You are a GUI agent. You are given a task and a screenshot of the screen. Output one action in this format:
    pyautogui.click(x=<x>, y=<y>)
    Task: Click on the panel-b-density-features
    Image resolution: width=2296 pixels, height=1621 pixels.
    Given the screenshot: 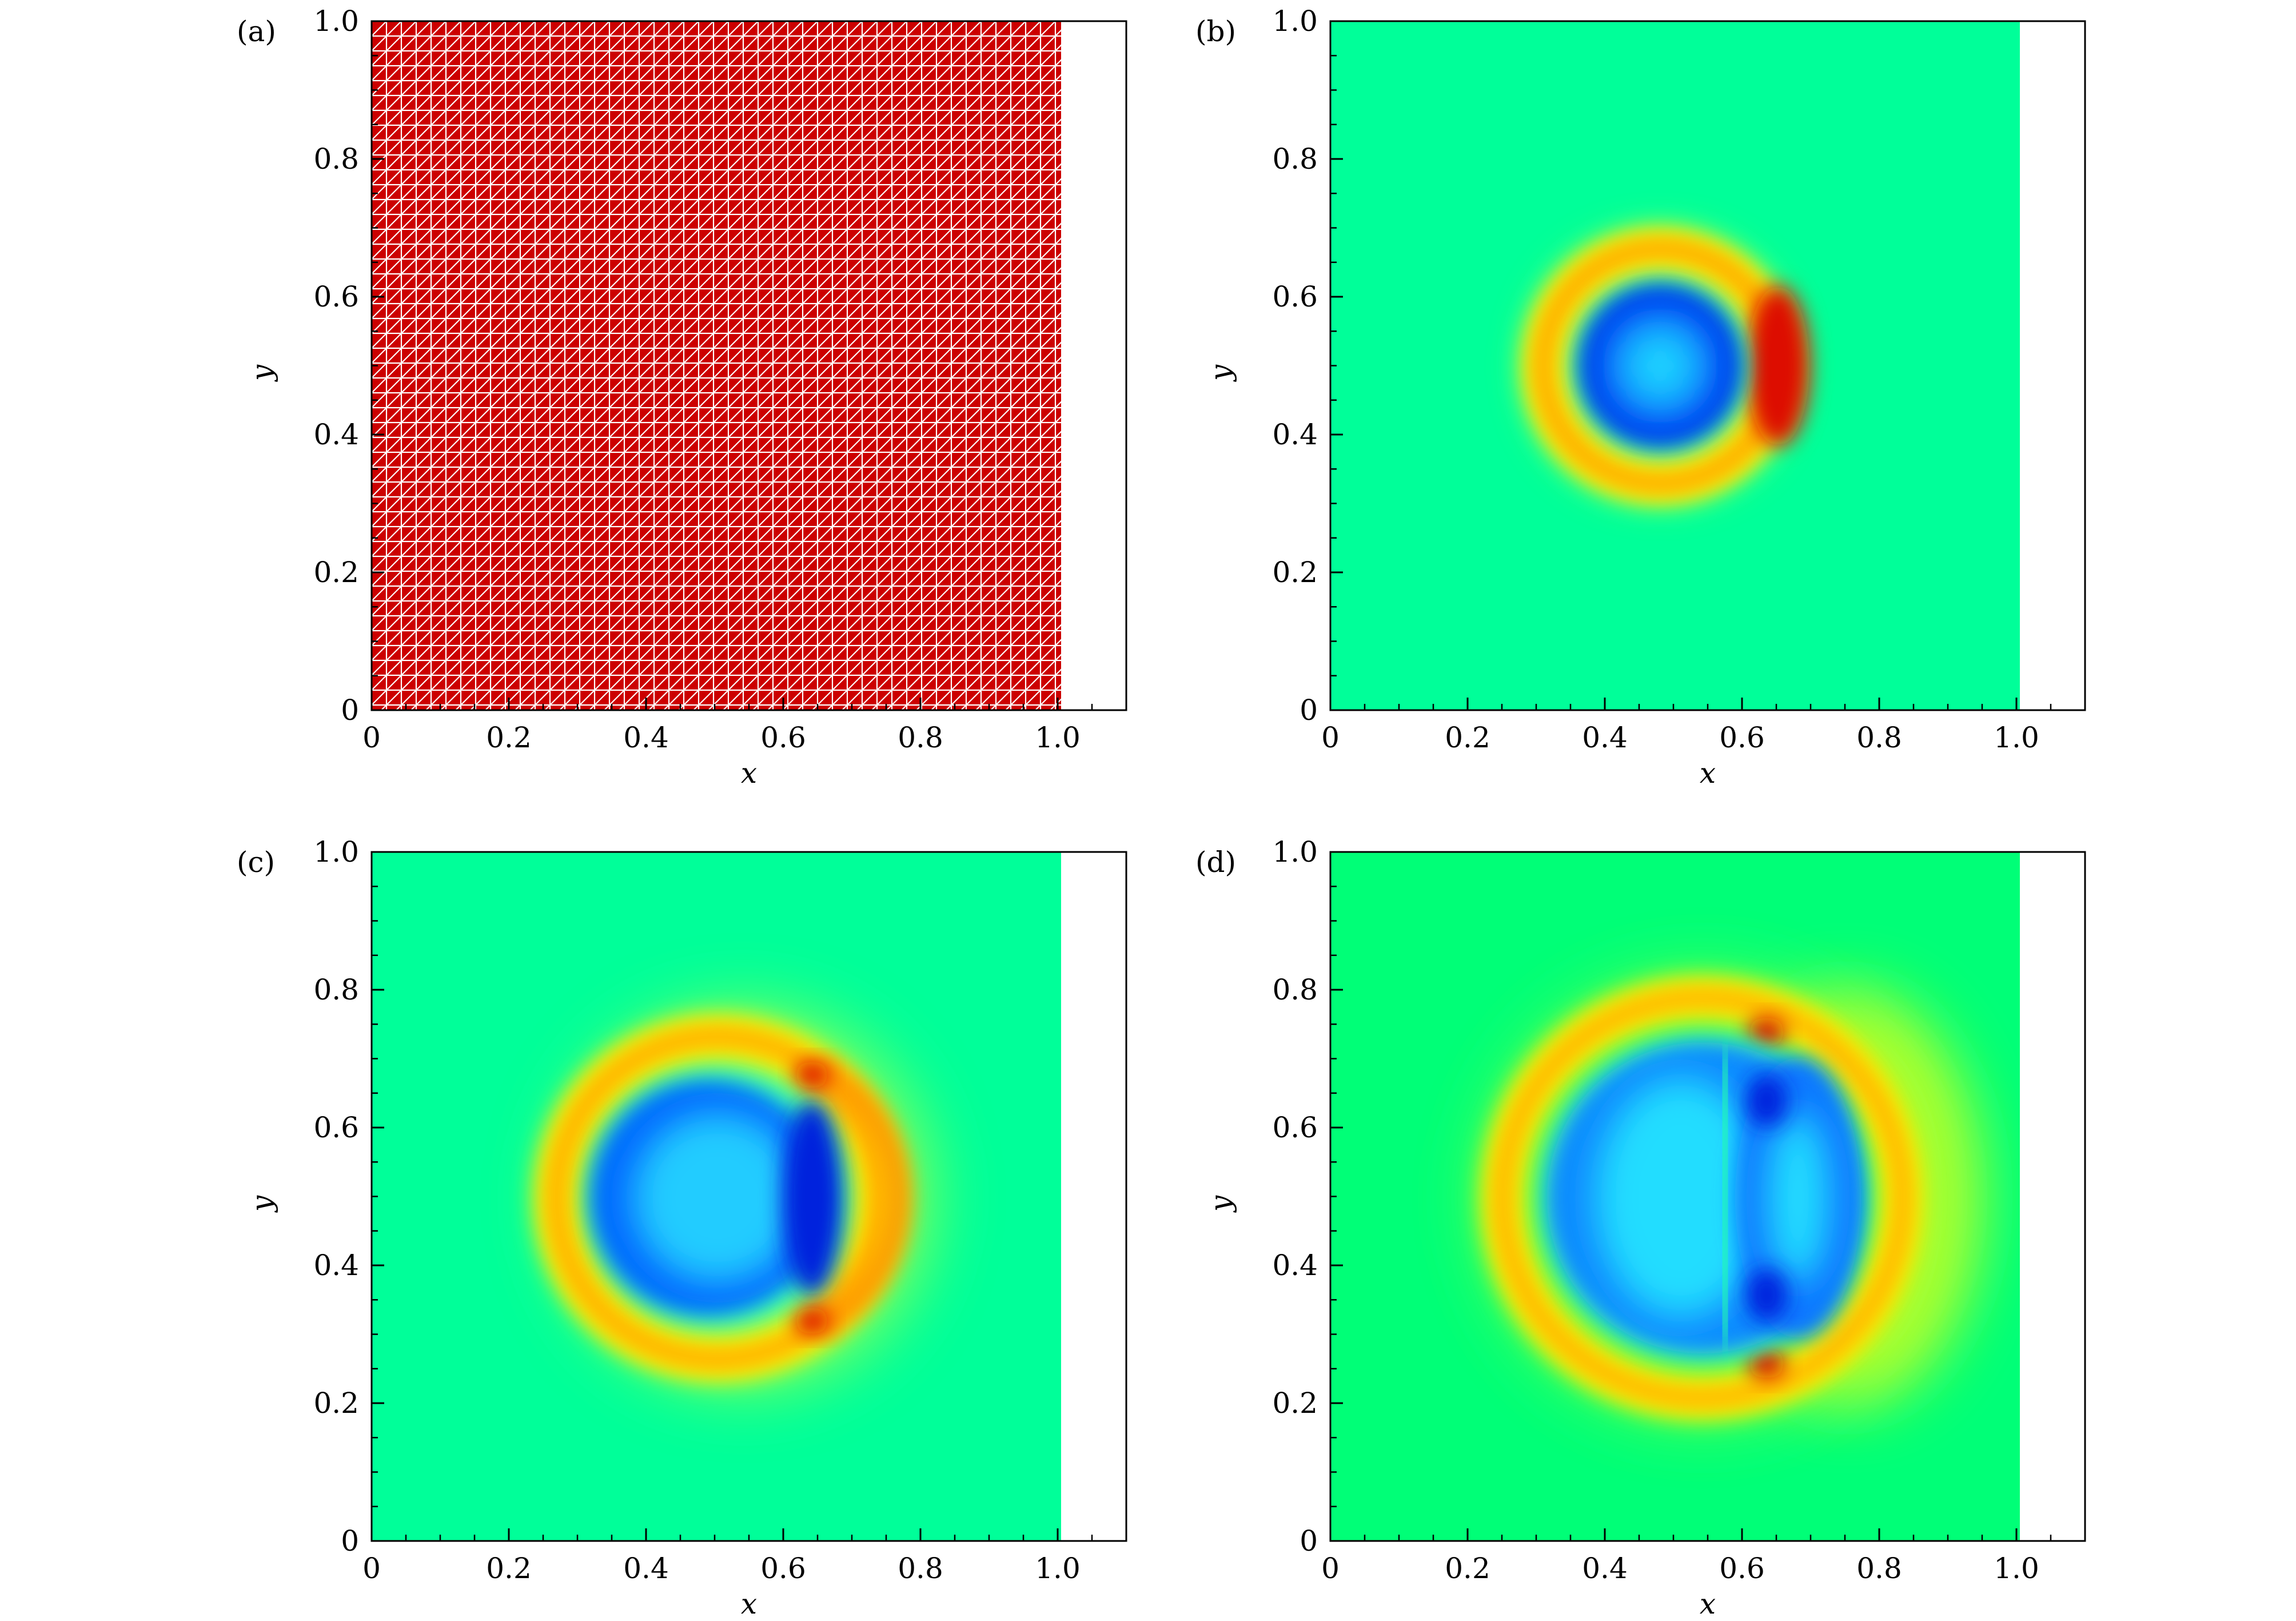 What is the action you would take?
    pyautogui.click(x=1666, y=366)
    